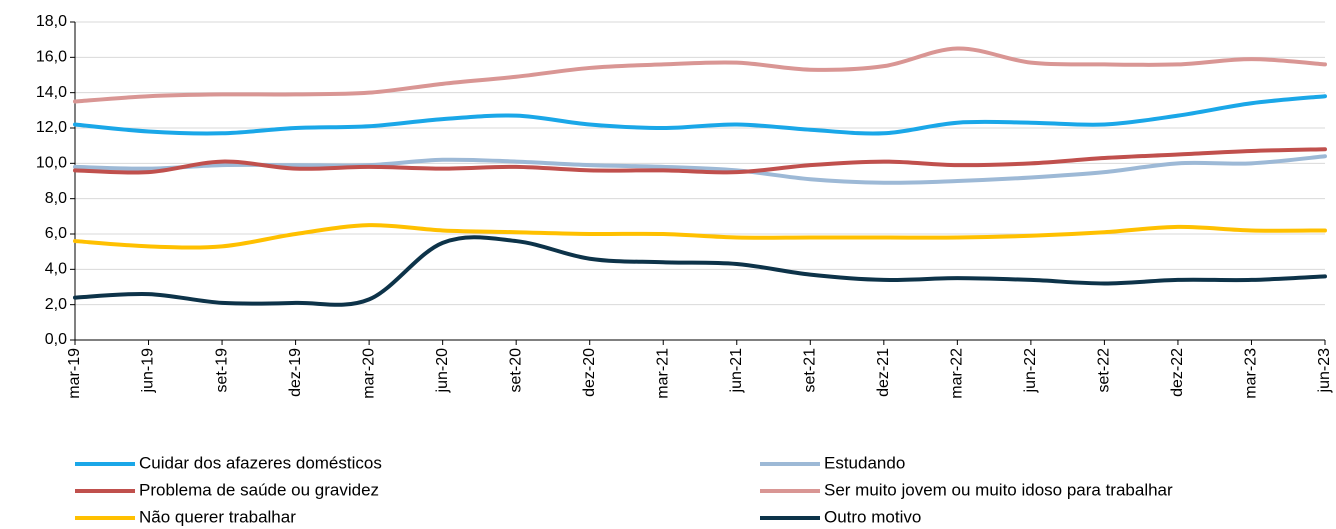 The height and width of the screenshot is (529, 1336). Describe the element at coordinates (957, 373) in the screenshot. I see `x-tick-label: mar-22` at that location.